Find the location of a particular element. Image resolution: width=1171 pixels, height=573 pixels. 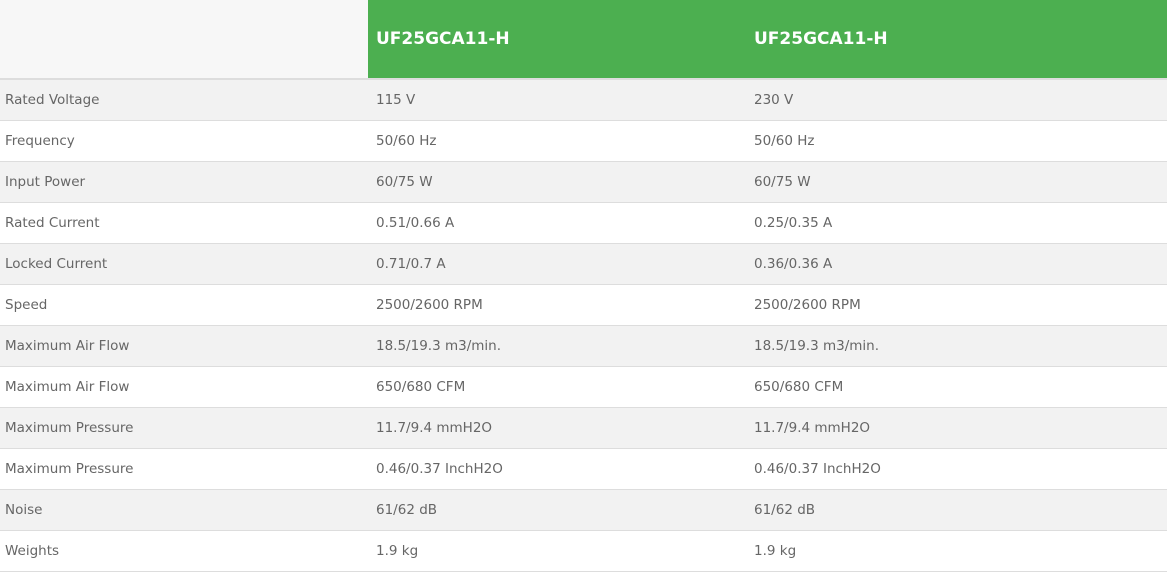

table-row: Rated Current 0.51/0.66 A 0.25/0.35 A is located at coordinates (583, 223).